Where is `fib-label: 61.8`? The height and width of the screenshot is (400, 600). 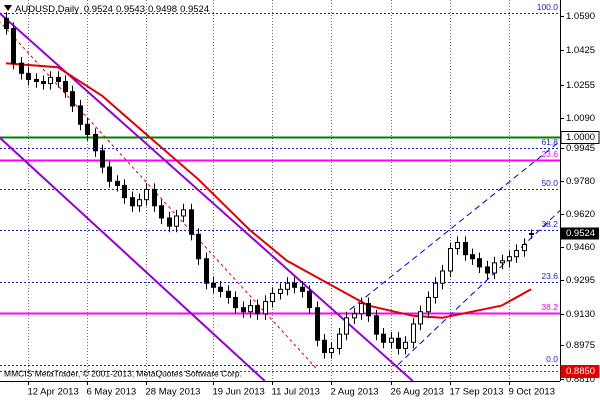
fib-label: 61.8 is located at coordinates (549, 142).